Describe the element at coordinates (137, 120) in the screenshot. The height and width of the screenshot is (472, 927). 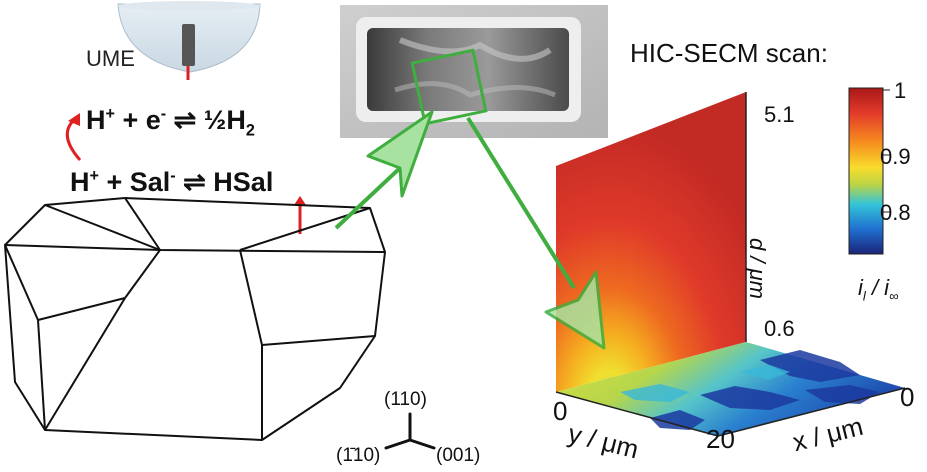
I see `eq1-electron: + e` at that location.